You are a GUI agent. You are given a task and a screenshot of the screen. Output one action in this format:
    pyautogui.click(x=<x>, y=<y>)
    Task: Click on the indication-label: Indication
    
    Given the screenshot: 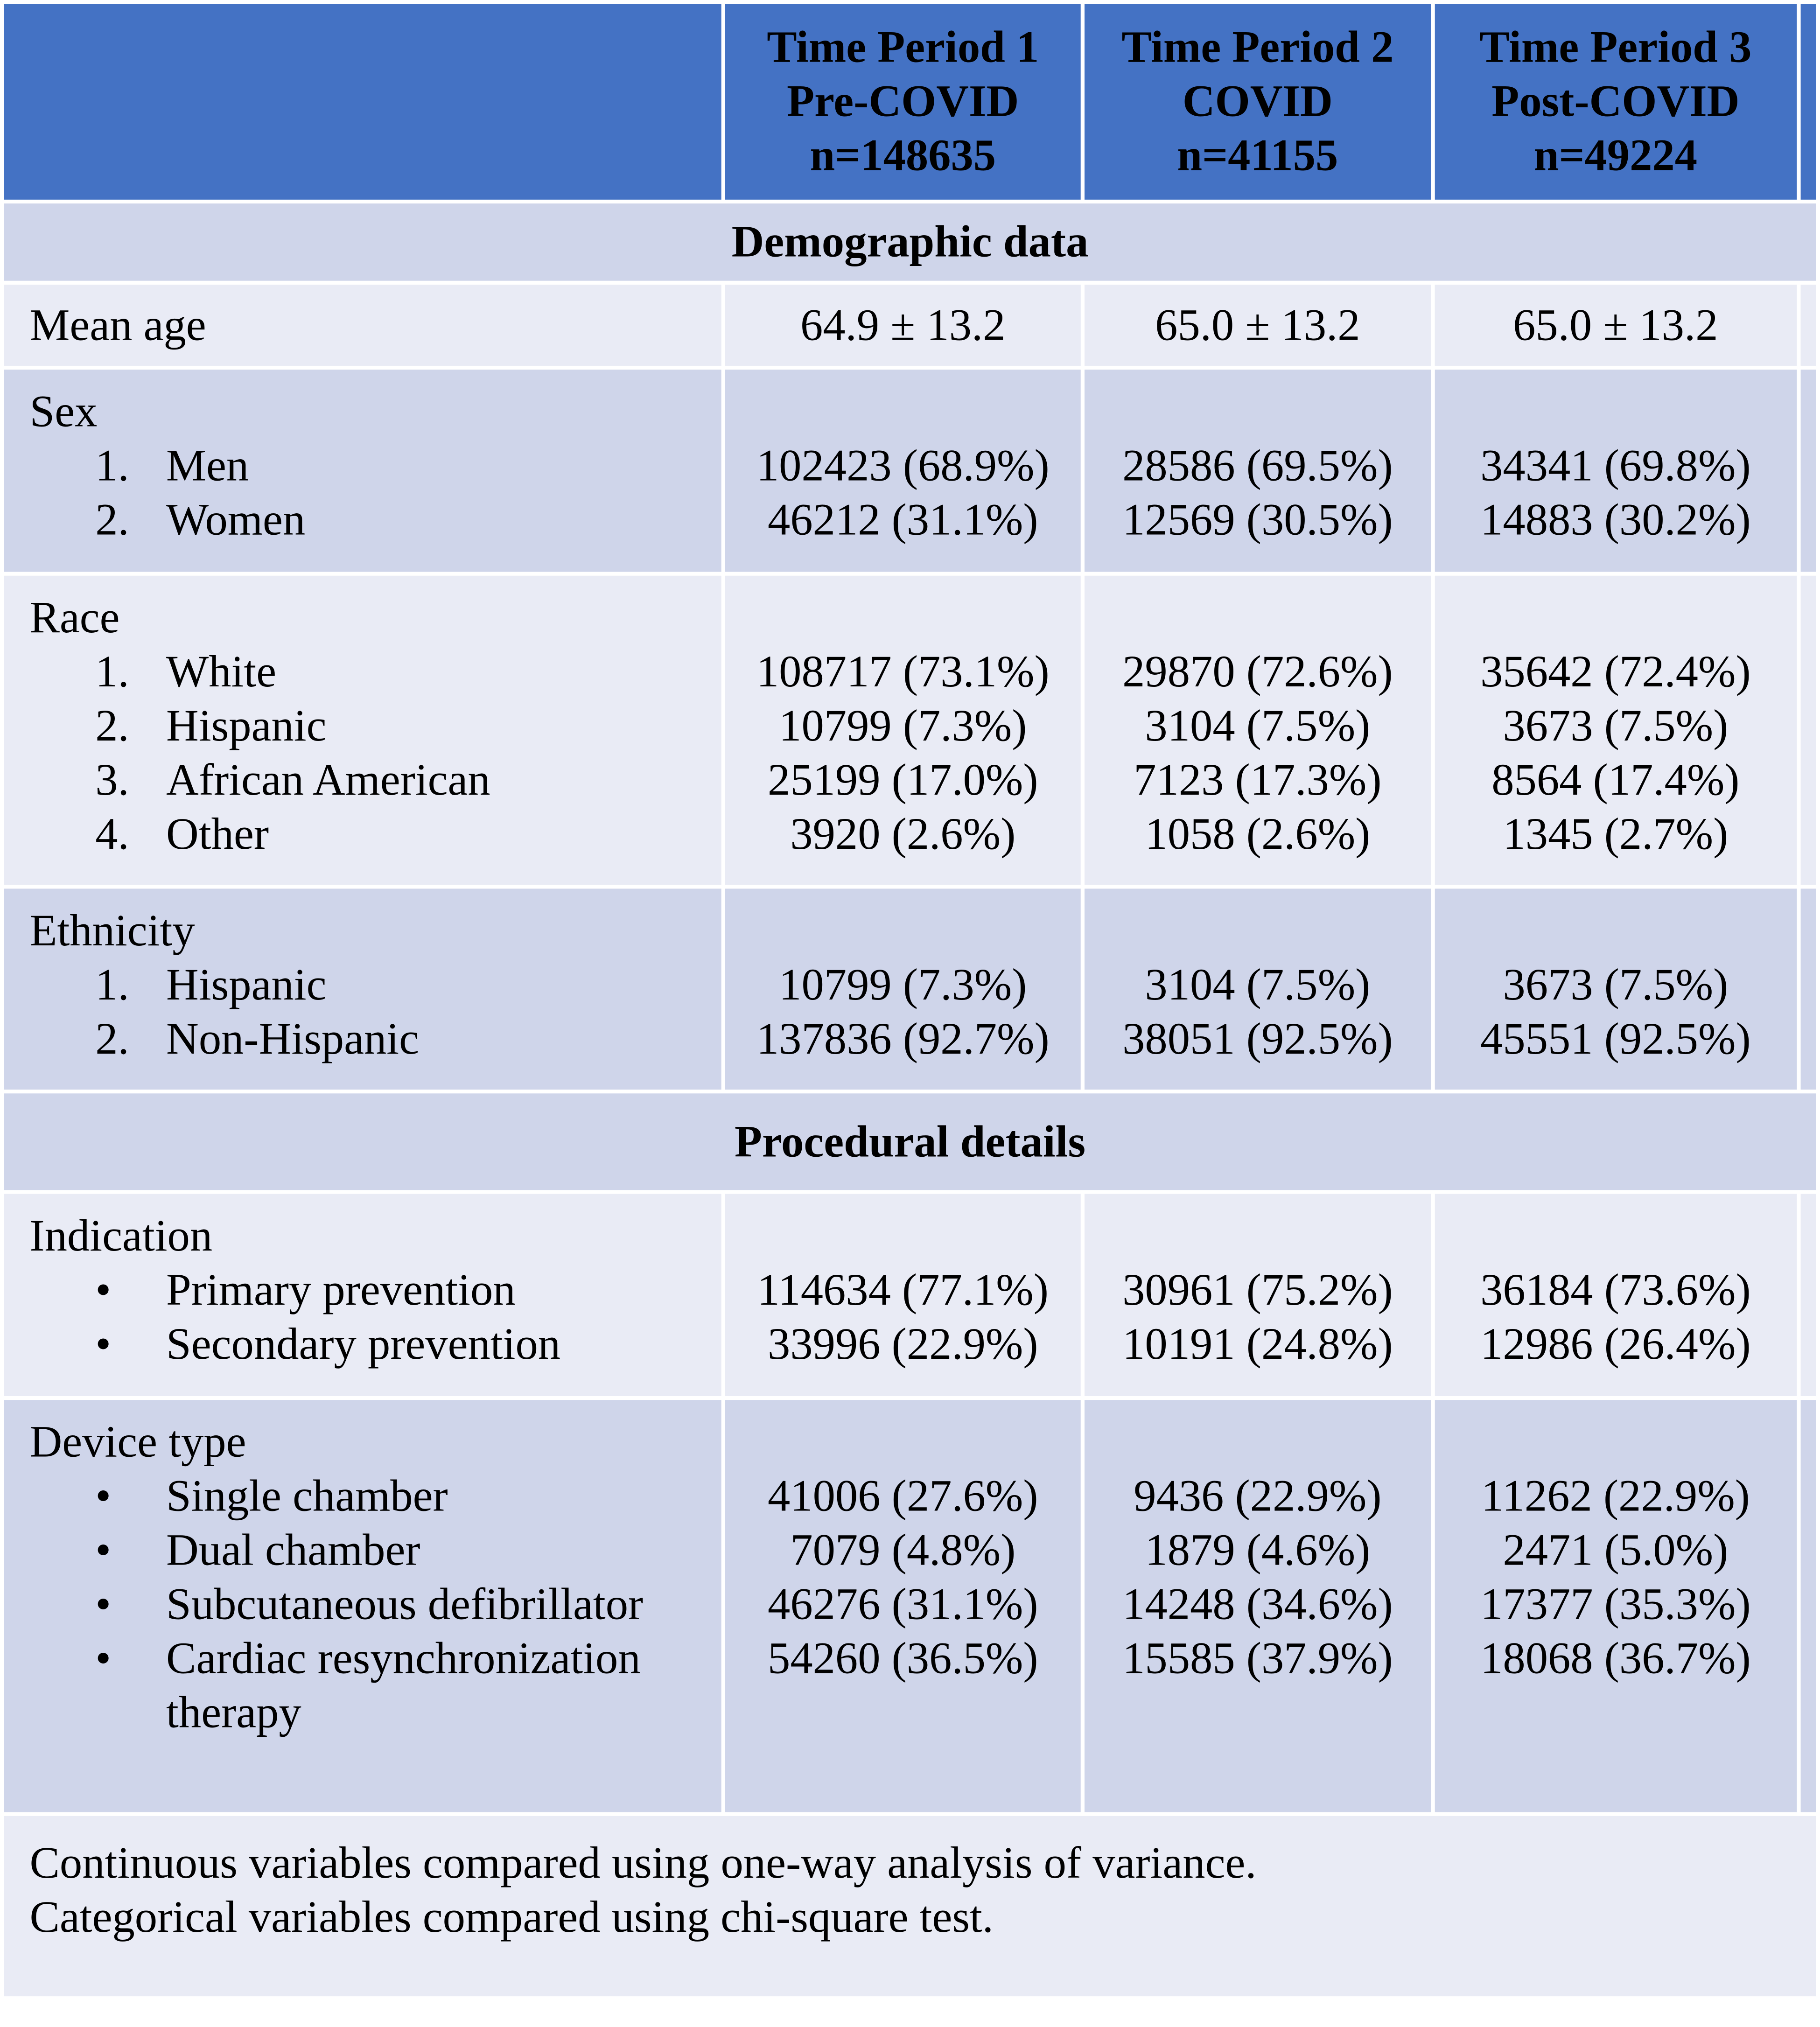 What is the action you would take?
    pyautogui.click(x=121, y=1235)
    